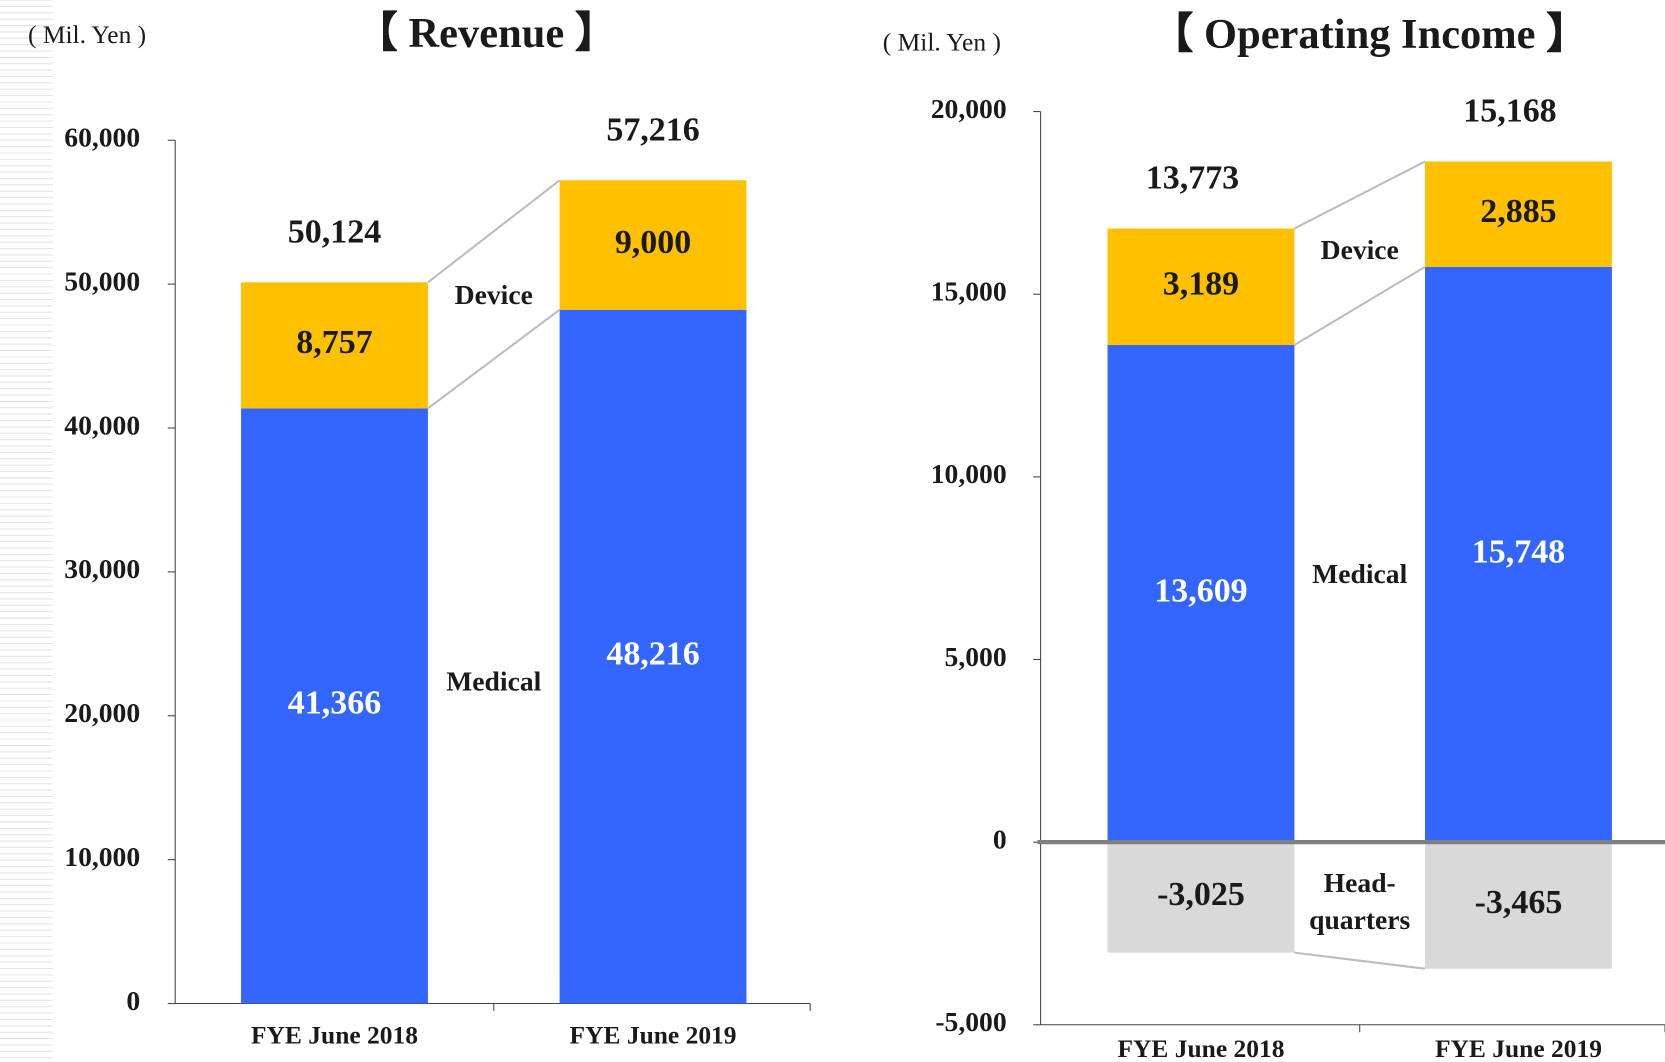 The image size is (1665, 1062). What do you see at coordinates (969, 291) in the screenshot?
I see `y-tick-label: 15,000` at bounding box center [969, 291].